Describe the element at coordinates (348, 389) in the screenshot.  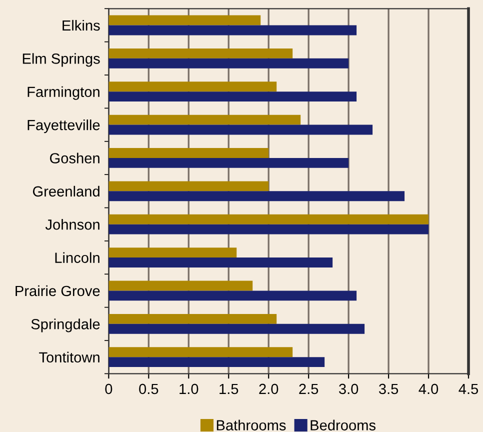
I see `x-tick-label: 3.0` at that location.